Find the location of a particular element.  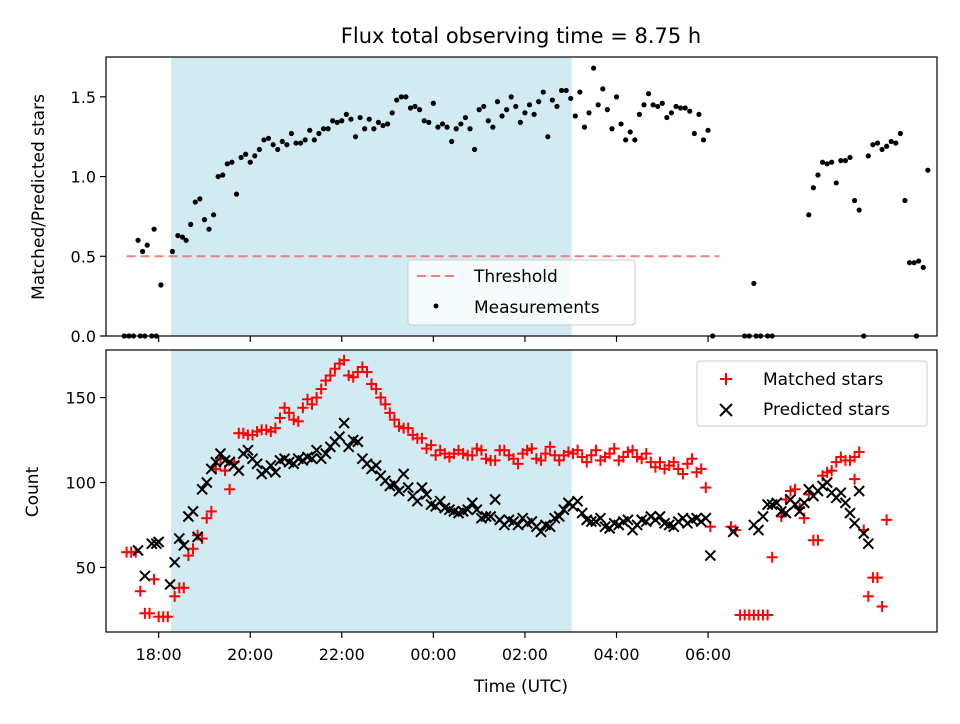

legend-predicted-label: Predicted stars is located at coordinates (826, 410).